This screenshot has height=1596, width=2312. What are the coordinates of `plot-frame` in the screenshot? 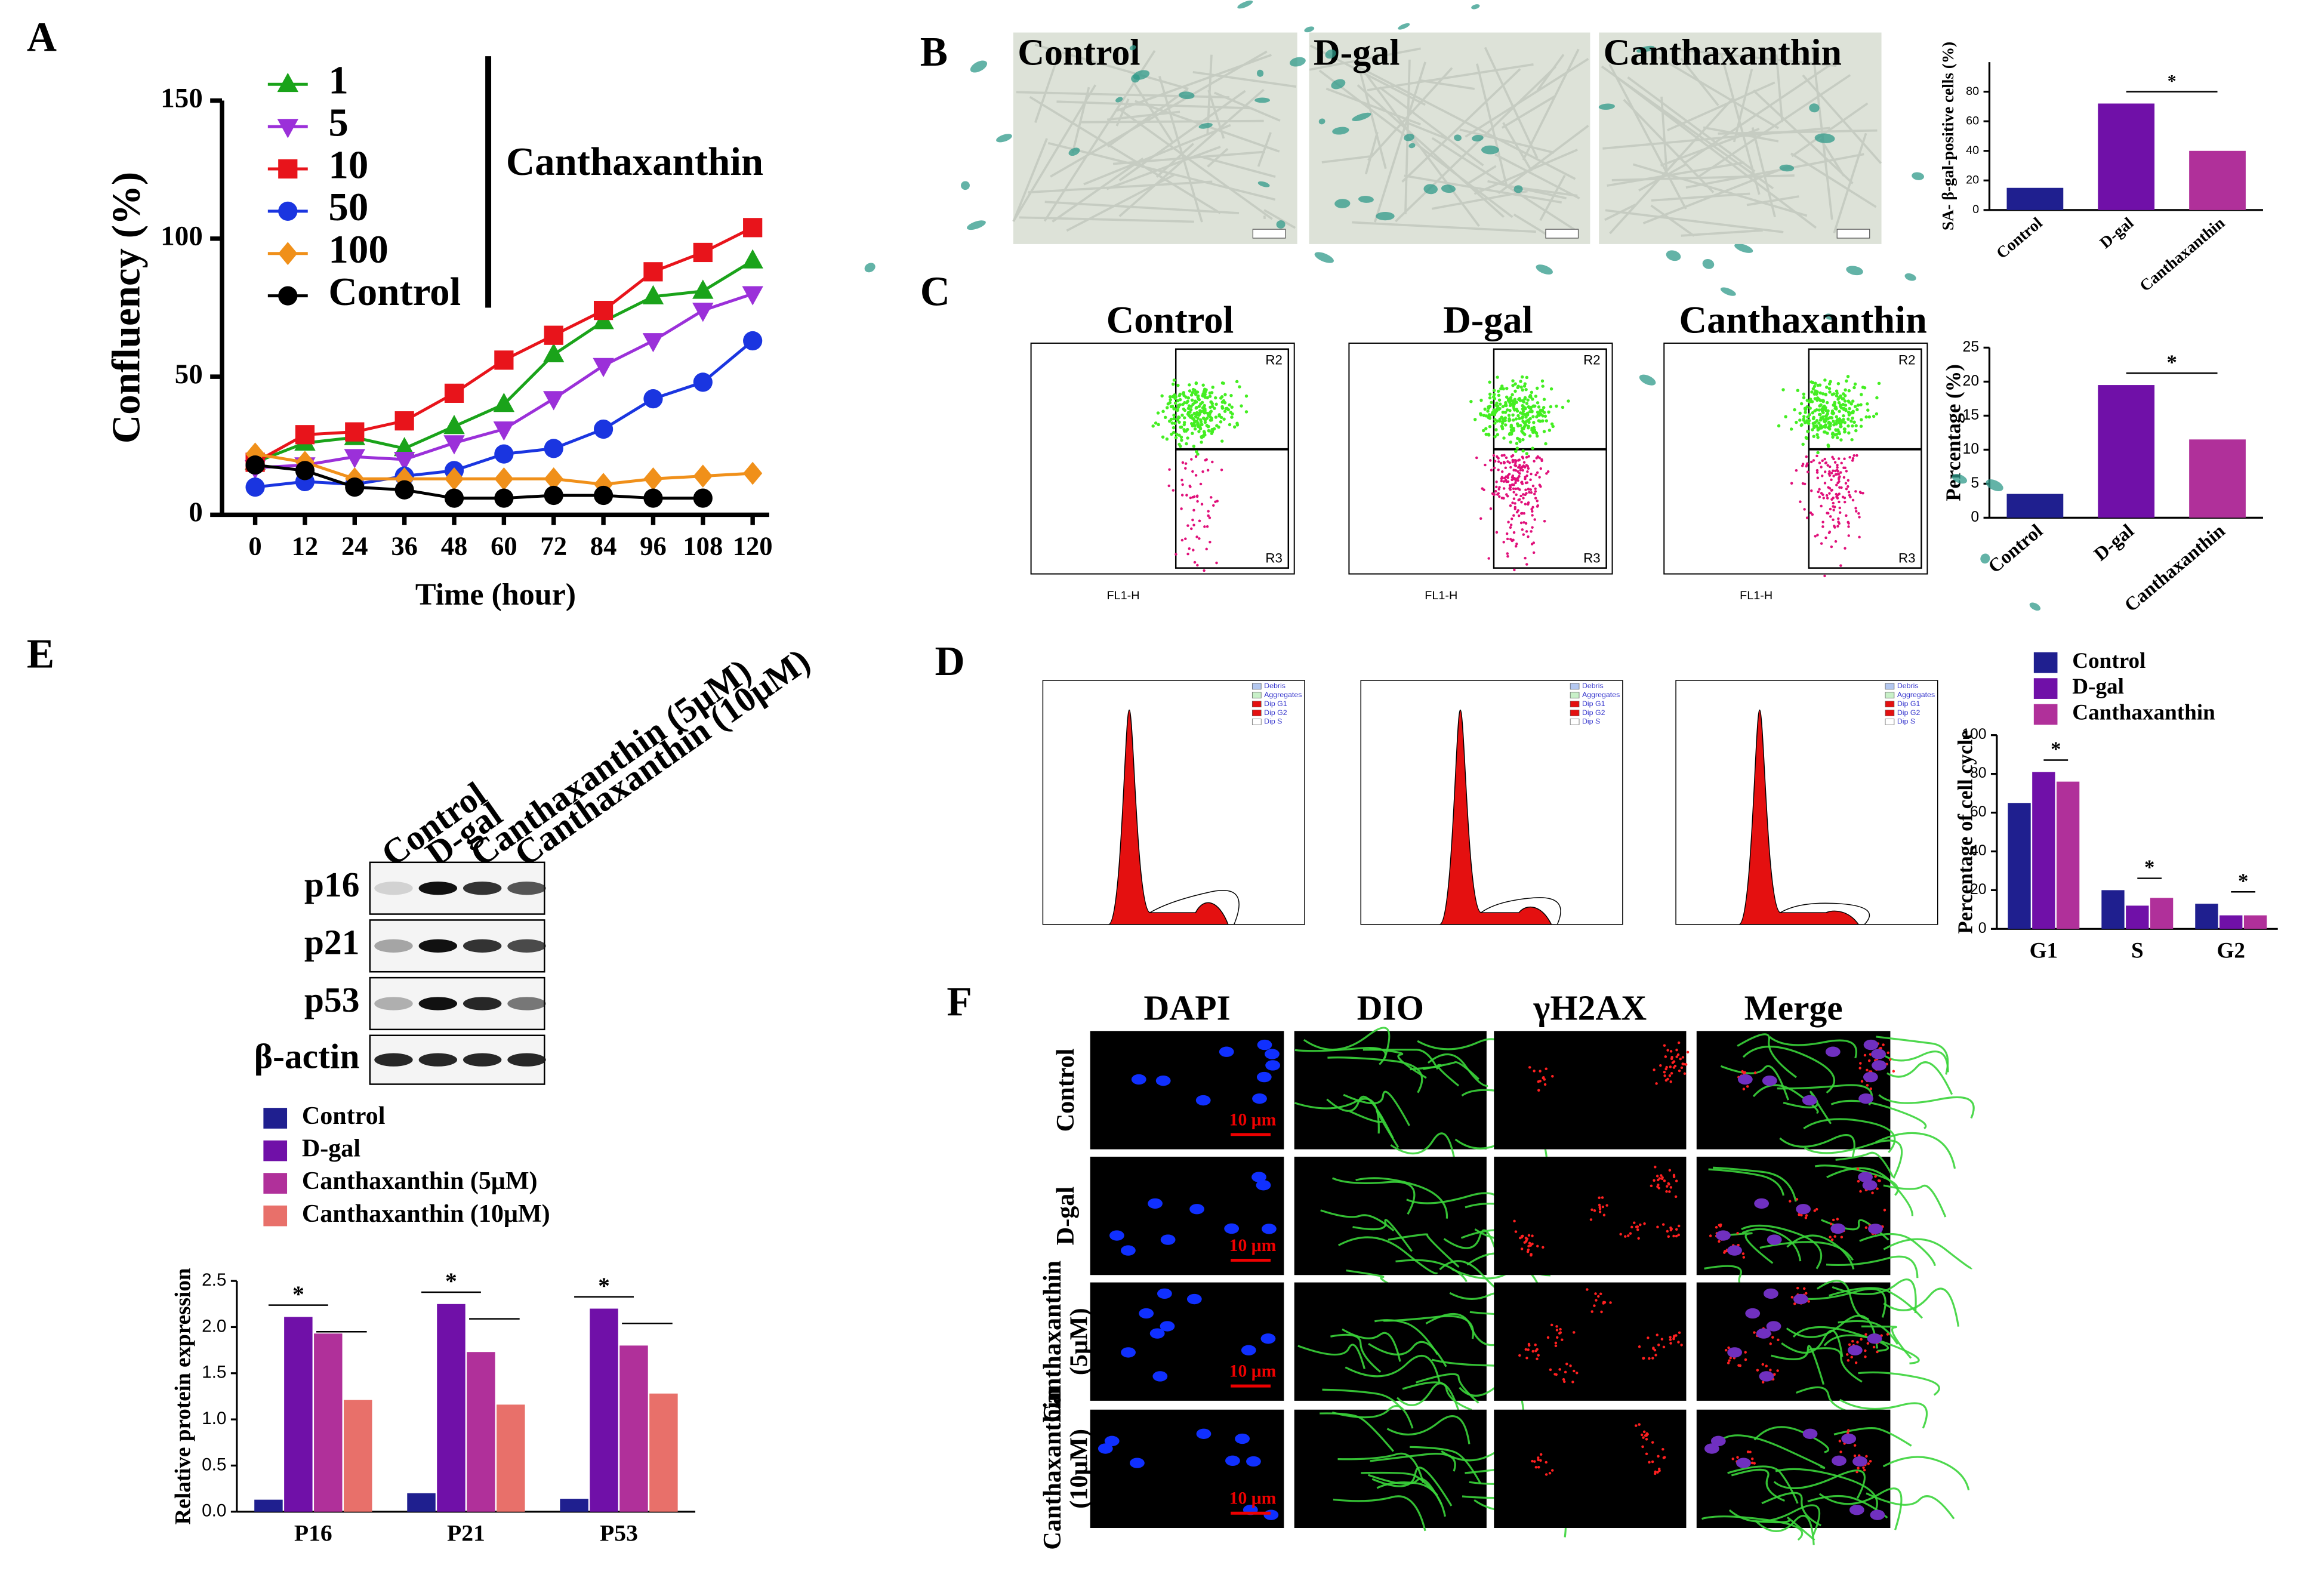 It's located at (1796, 459).